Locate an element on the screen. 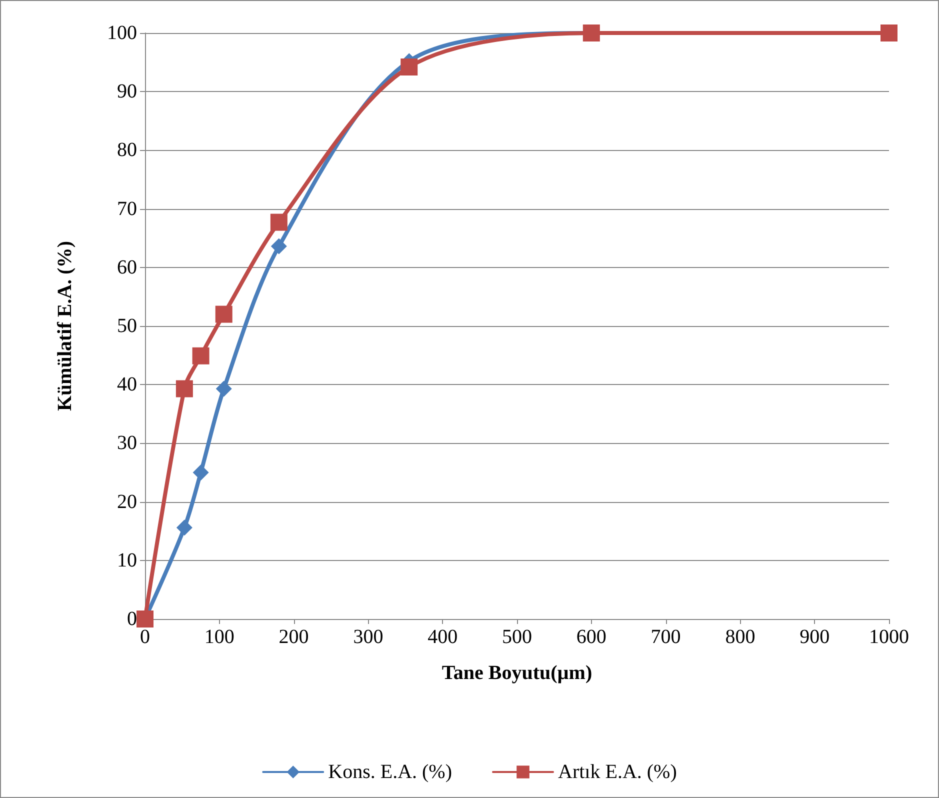 The width and height of the screenshot is (939, 798). x-tick-label: 400 is located at coordinates (443, 637).